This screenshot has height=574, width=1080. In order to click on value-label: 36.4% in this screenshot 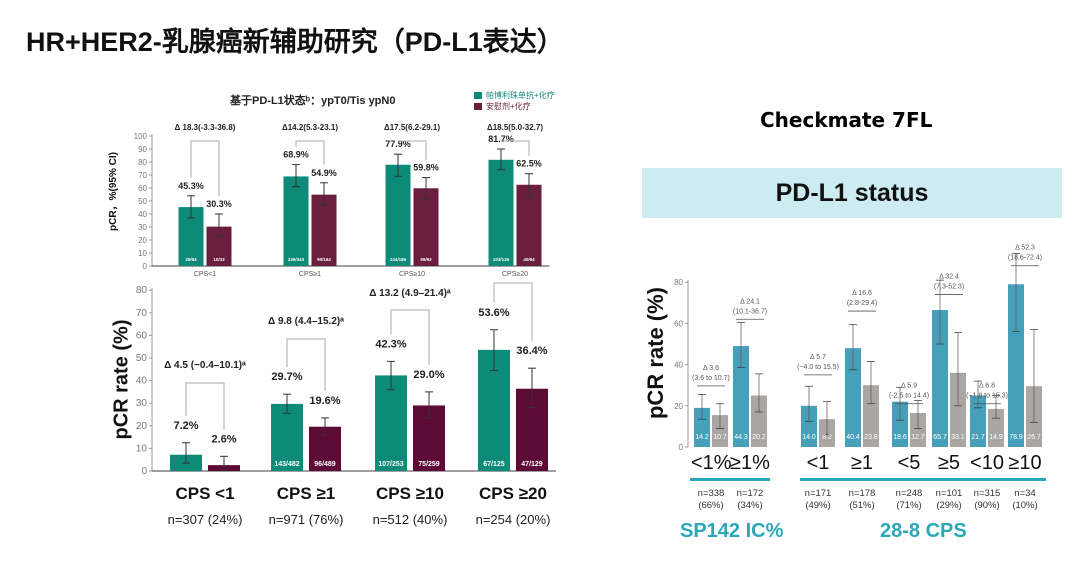, I will do `click(531, 351)`.